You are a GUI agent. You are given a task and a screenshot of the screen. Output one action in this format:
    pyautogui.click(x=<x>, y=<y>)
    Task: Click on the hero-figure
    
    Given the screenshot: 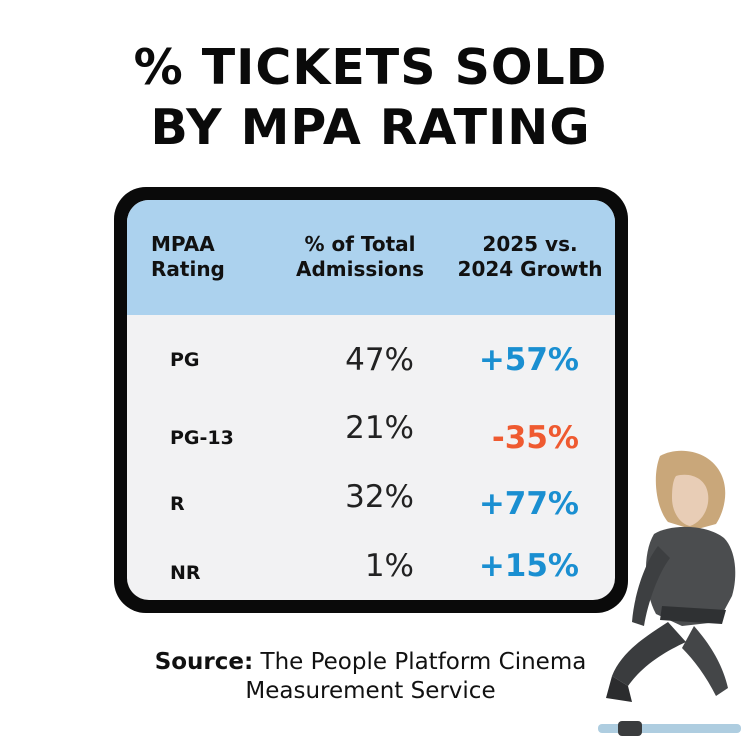 What is the action you would take?
    pyautogui.click(x=669, y=593)
    